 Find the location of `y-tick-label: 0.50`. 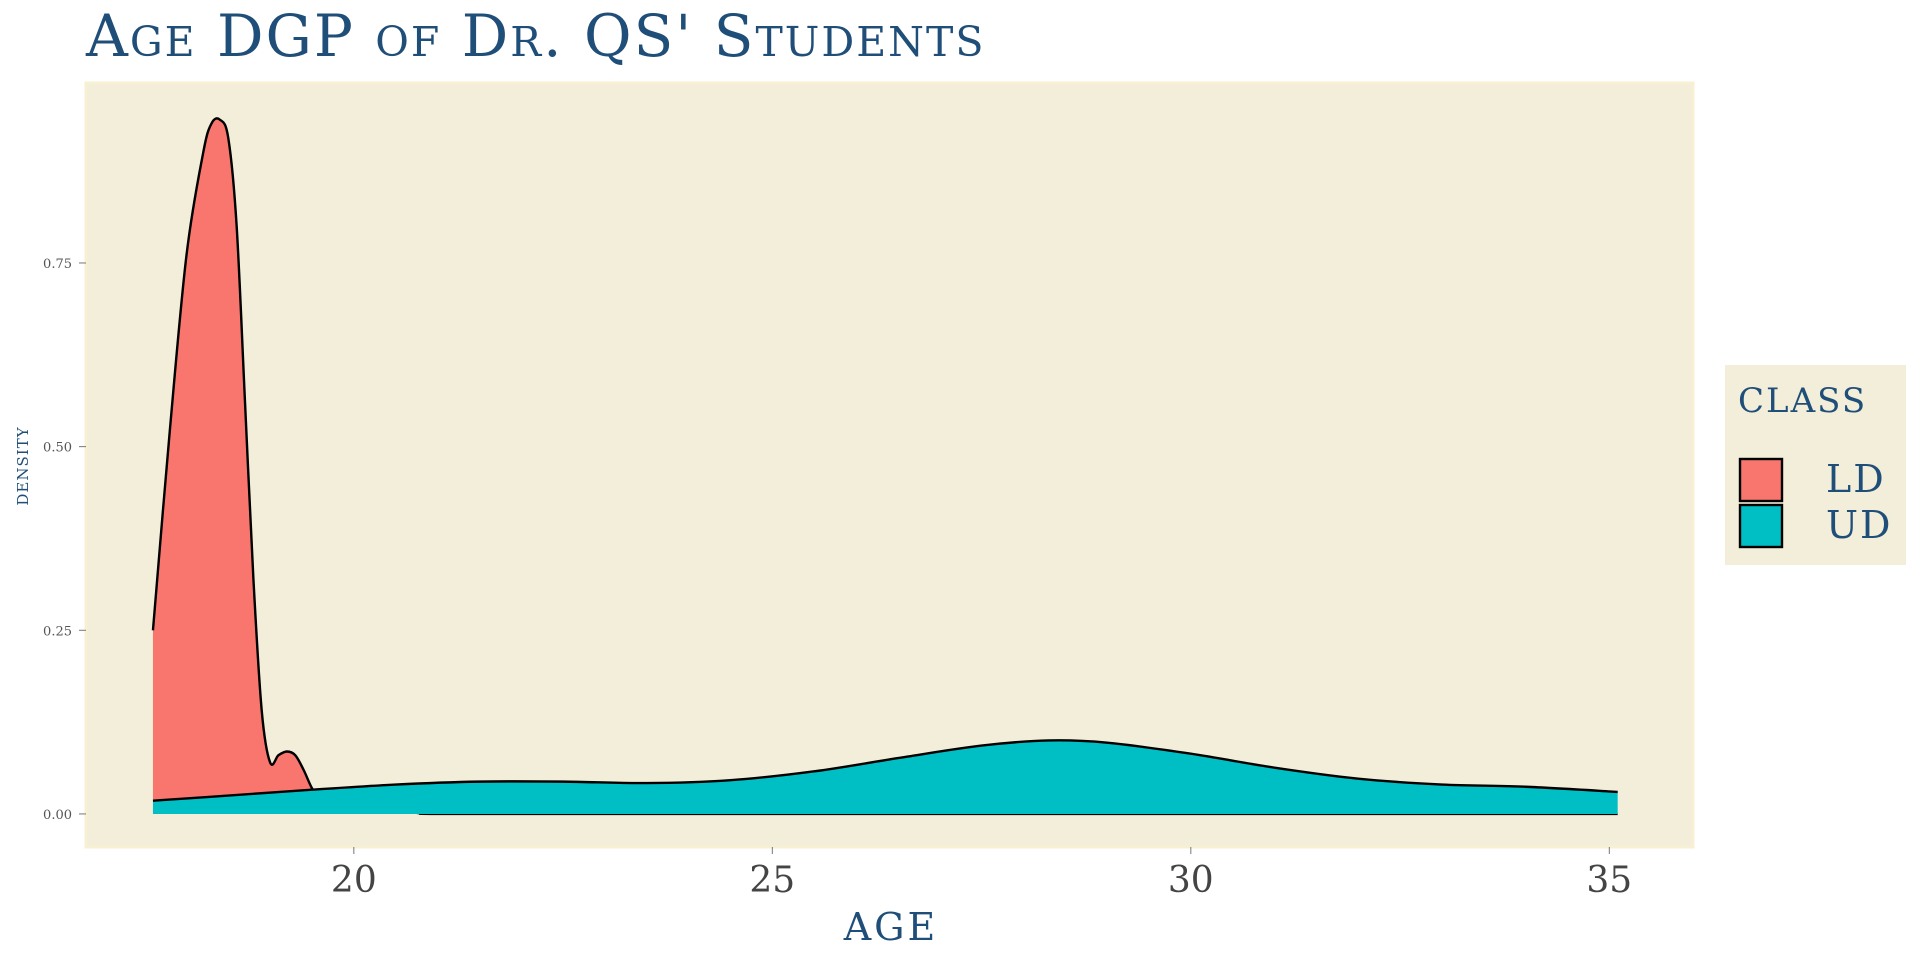

y-tick-label: 0.50 is located at coordinates (57, 448).